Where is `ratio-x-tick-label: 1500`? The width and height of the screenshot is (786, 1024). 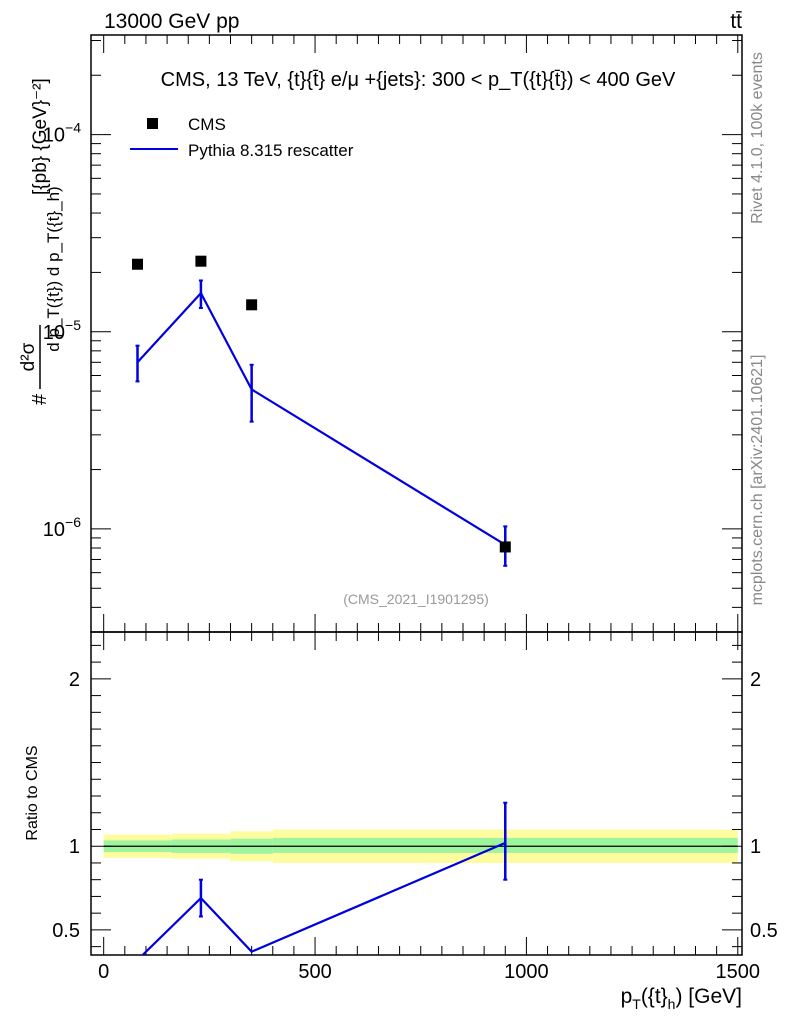
ratio-x-tick-label: 1500 is located at coordinates (738, 972).